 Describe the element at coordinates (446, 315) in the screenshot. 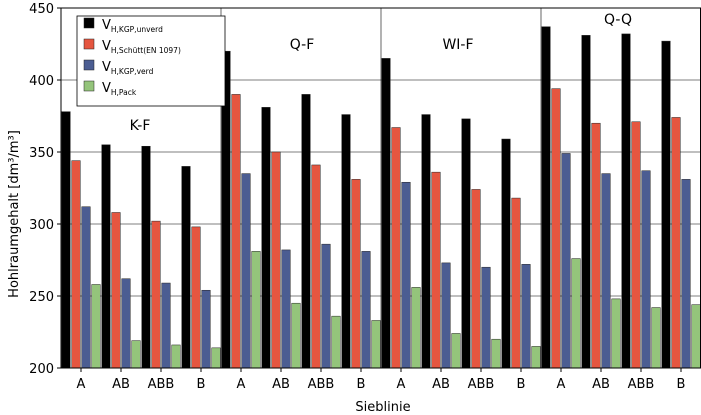

I see `bar-WI-F-AB-s3` at that location.